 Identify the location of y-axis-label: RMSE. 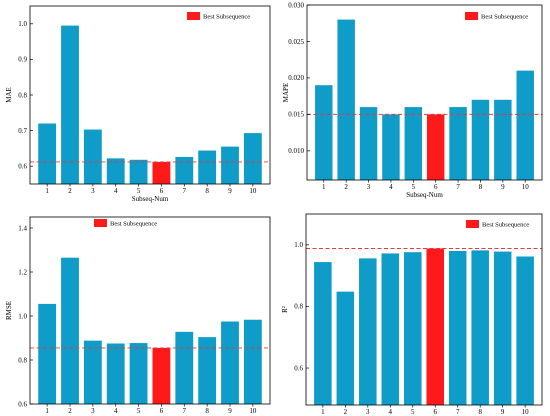
(9, 310).